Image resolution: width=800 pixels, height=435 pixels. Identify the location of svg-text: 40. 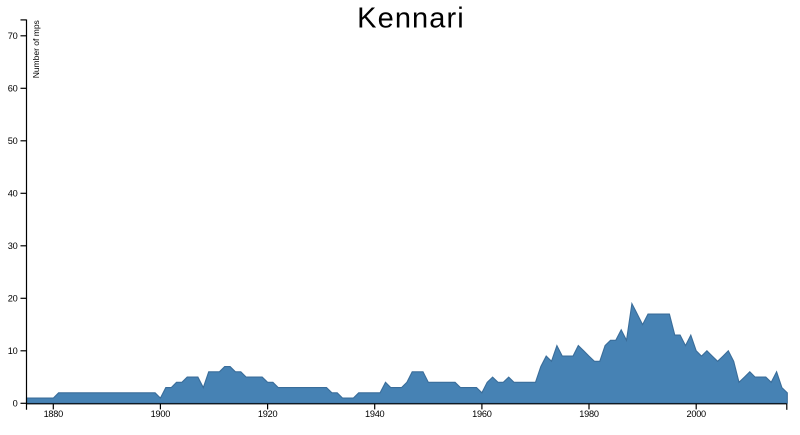
(13, 194).